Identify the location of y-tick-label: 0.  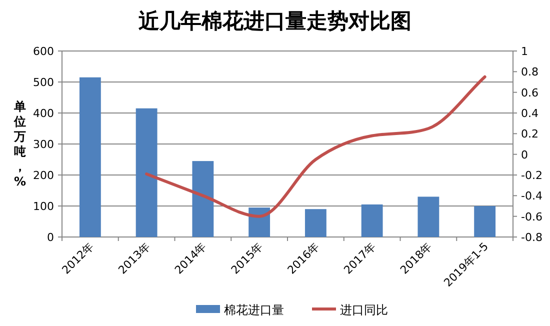
(50, 237).